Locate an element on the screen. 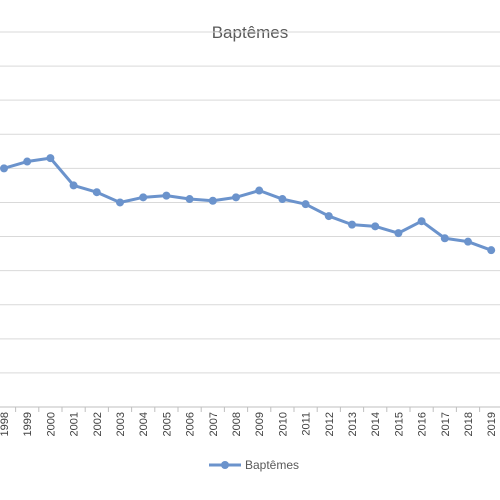  legend-marker-dot is located at coordinates (225, 465).